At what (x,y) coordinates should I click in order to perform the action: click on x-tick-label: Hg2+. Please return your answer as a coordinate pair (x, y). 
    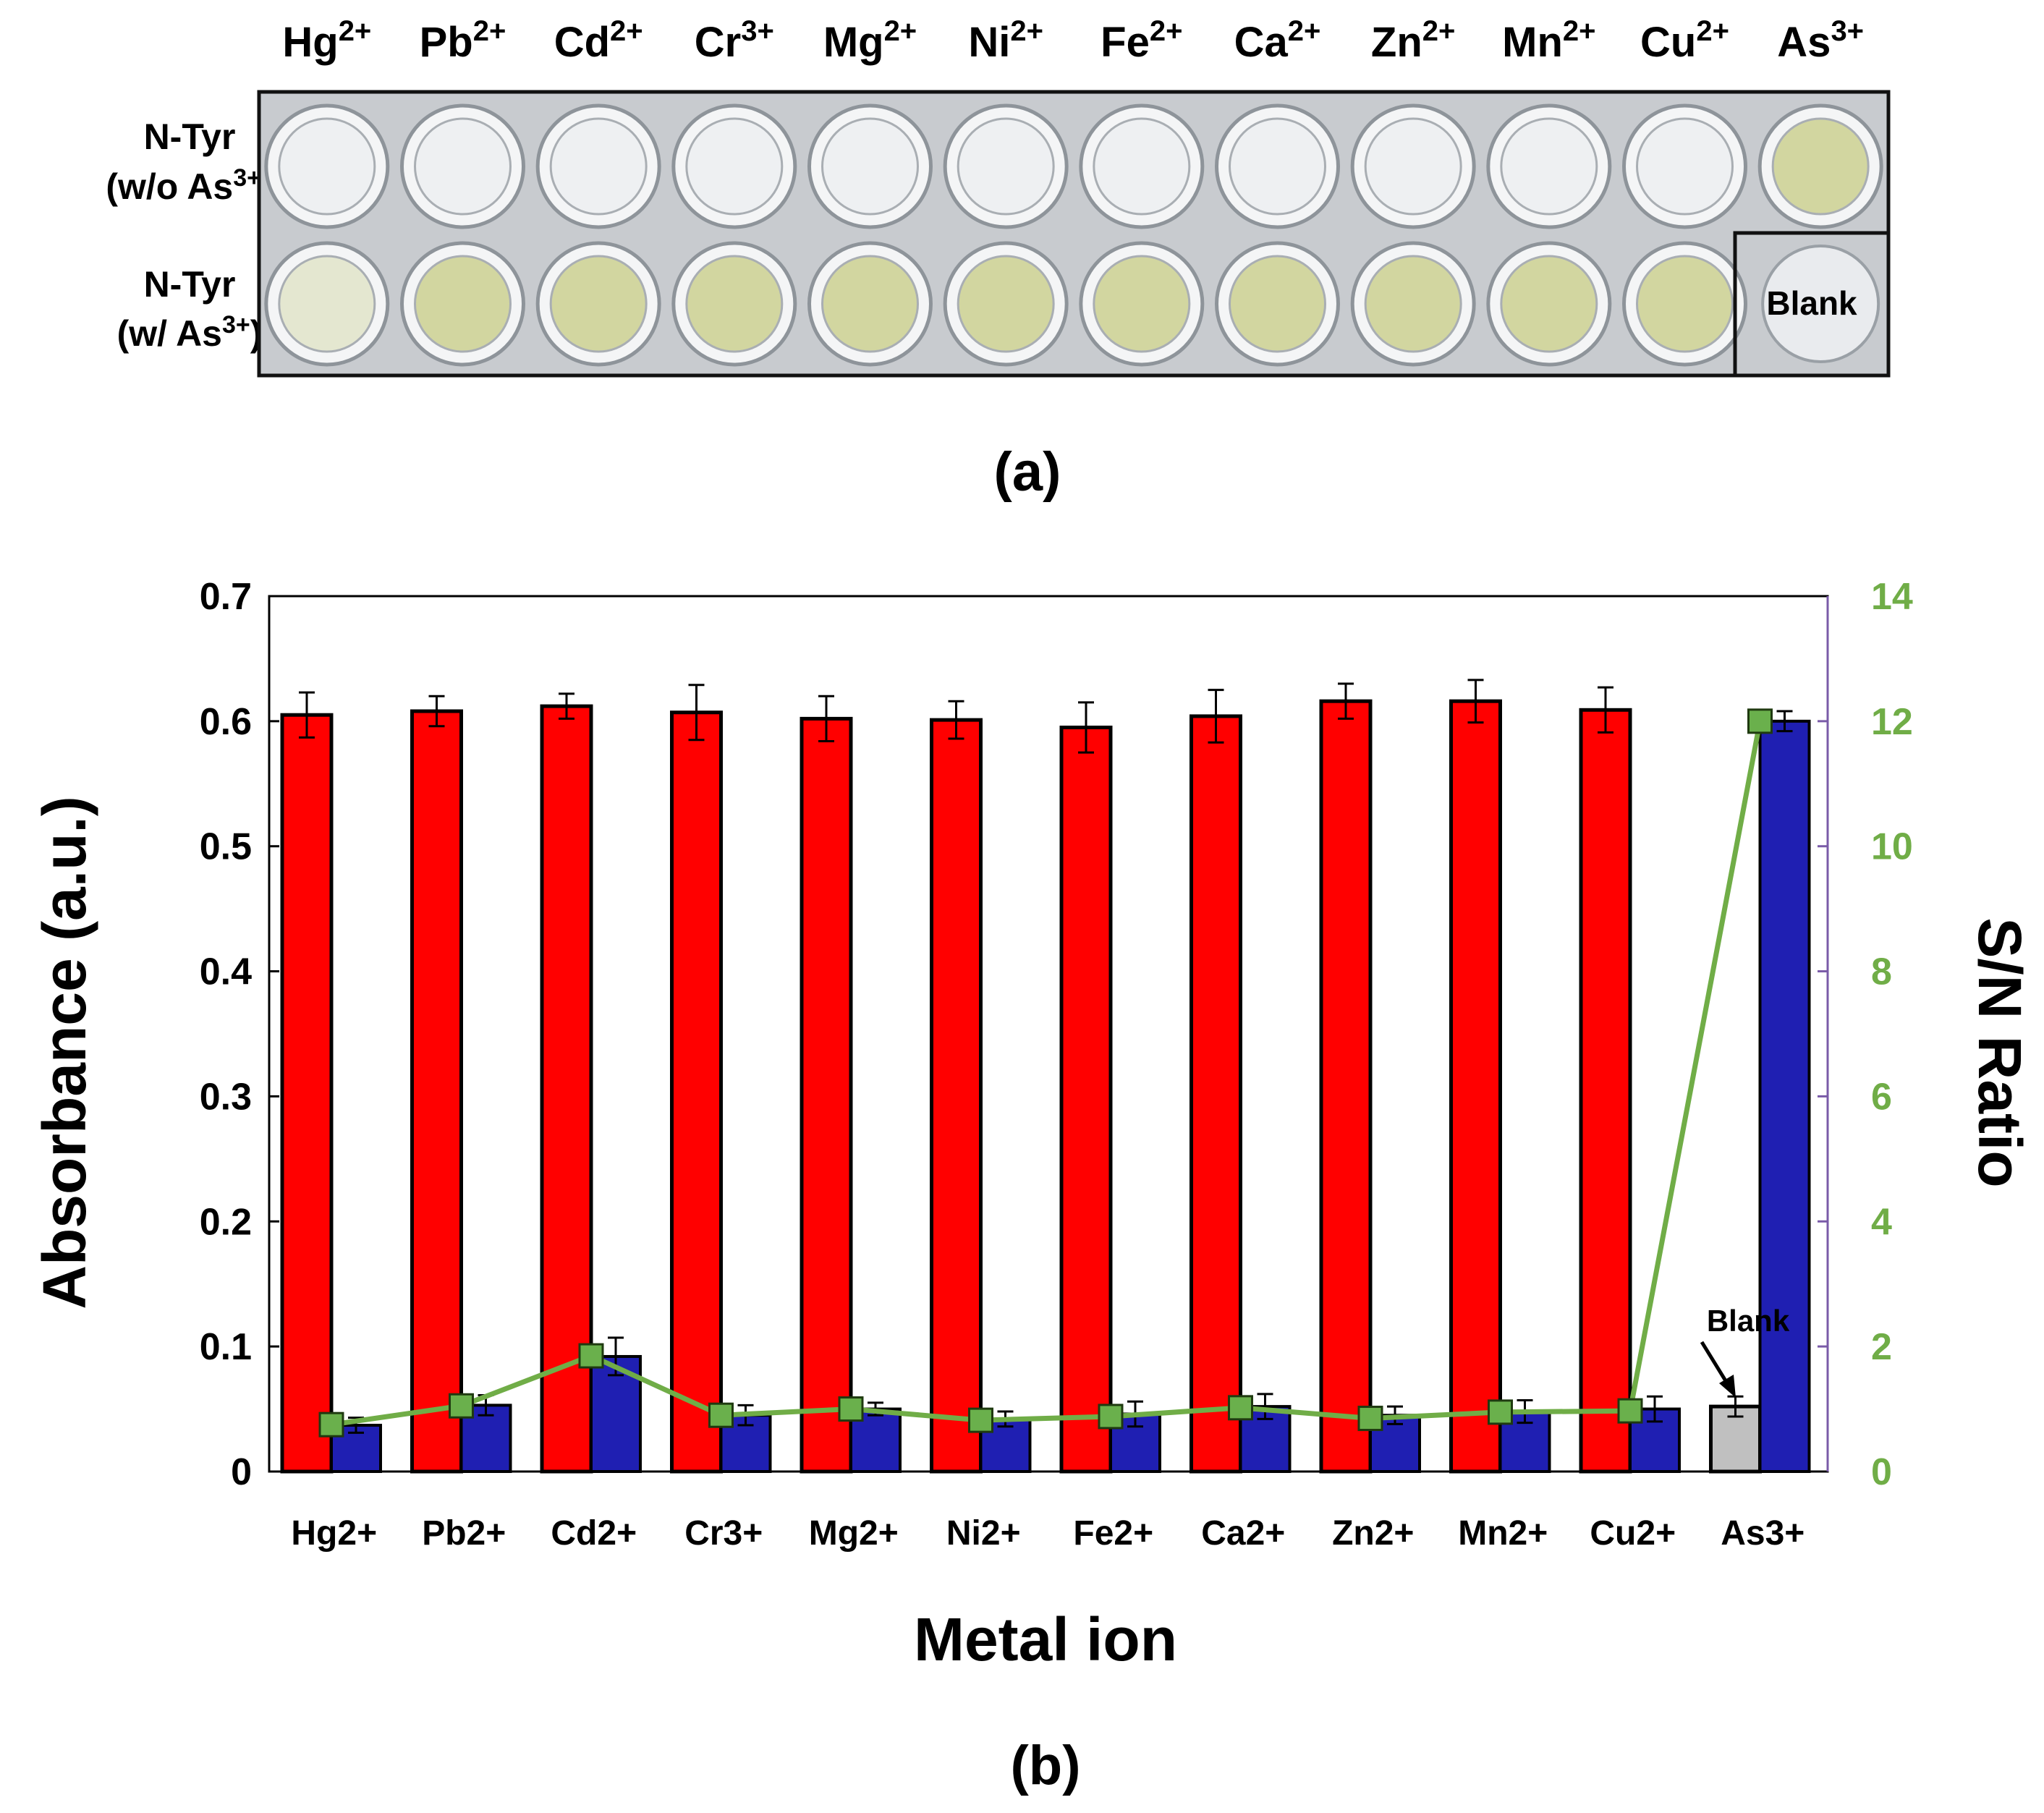
    Looking at the image, I should click on (334, 1533).